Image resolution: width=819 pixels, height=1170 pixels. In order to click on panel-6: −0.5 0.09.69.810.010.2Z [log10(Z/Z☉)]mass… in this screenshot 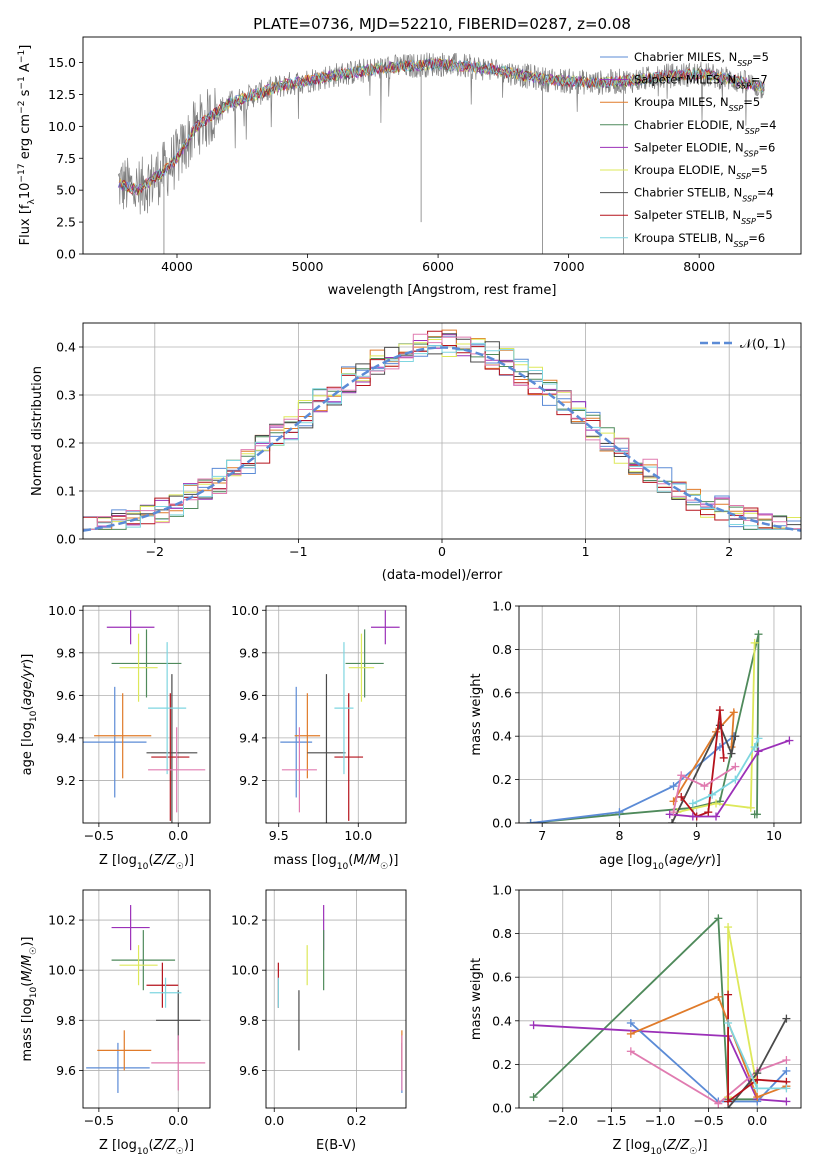, I will do `click(115, 1023)`.